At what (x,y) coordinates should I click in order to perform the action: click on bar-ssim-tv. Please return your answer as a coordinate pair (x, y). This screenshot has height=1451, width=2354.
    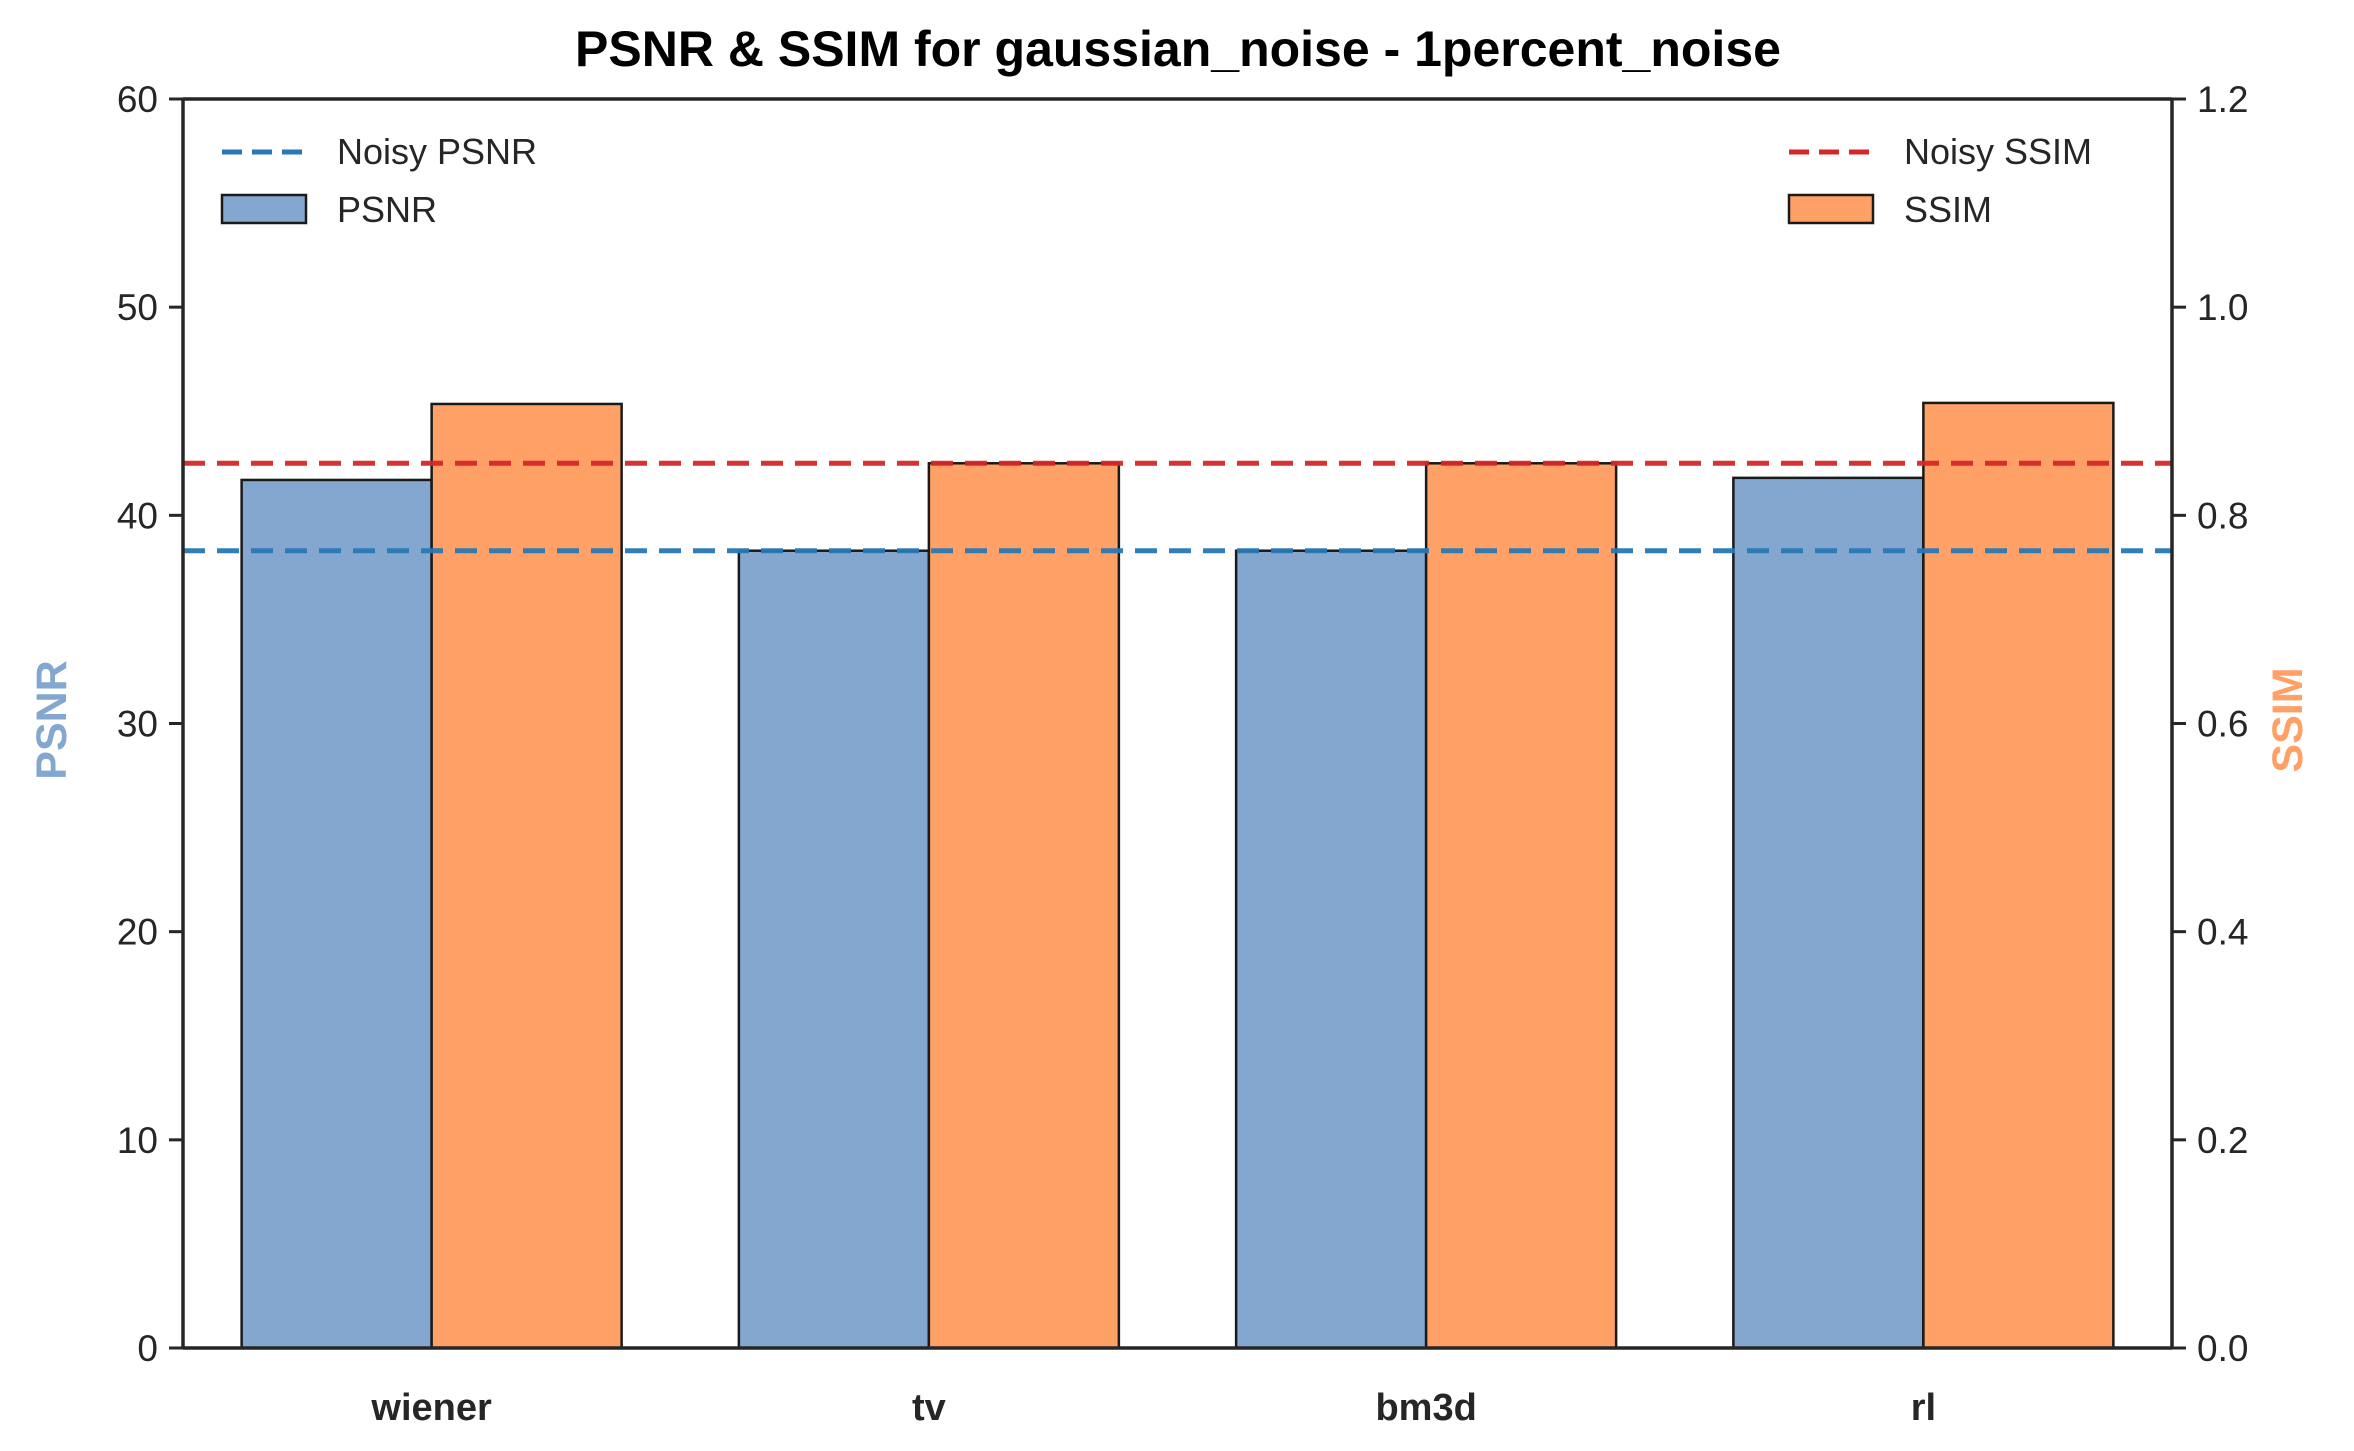
    Looking at the image, I should click on (1024, 906).